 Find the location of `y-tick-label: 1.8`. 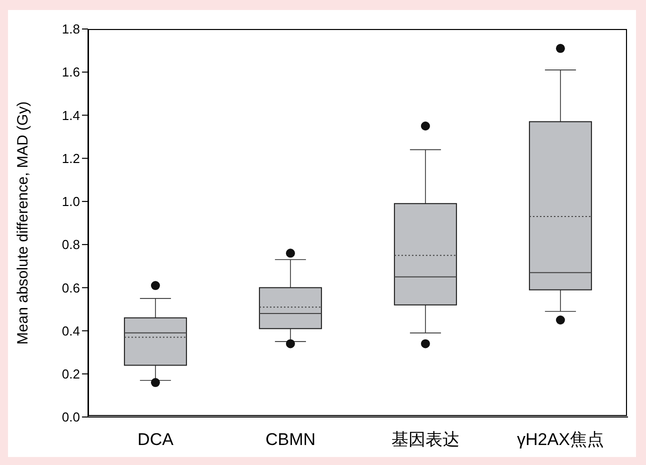

y-tick-label: 1.8 is located at coordinates (71, 29).